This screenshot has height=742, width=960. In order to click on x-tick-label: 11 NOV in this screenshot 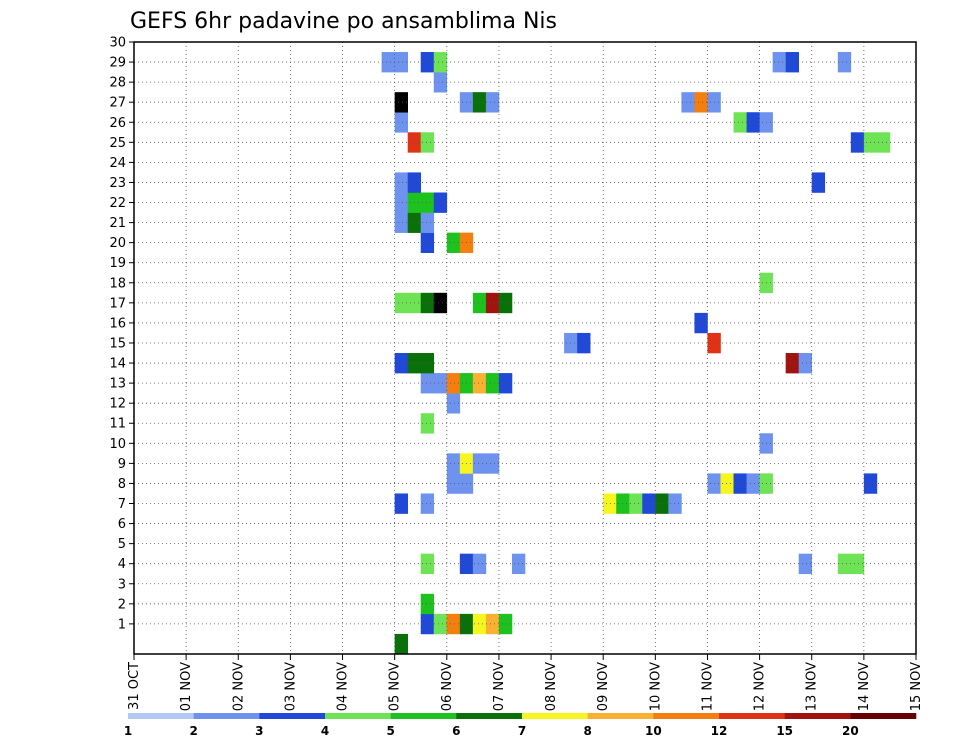, I will do `click(707, 686)`.